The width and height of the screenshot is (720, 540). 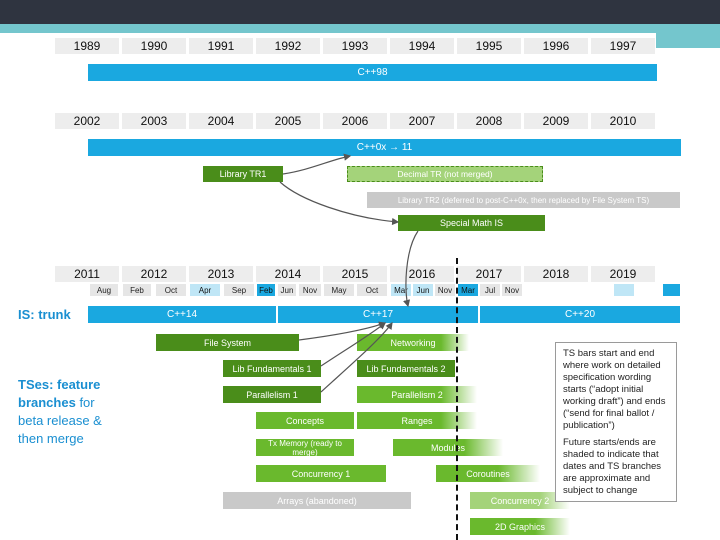 I want to click on arrow-special-math-to-cpp17, so click(x=411, y=269).